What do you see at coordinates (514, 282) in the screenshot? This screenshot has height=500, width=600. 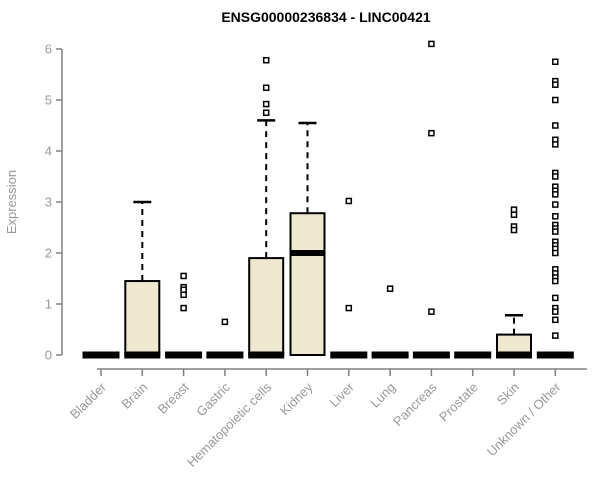 I see `box-group-skin` at bounding box center [514, 282].